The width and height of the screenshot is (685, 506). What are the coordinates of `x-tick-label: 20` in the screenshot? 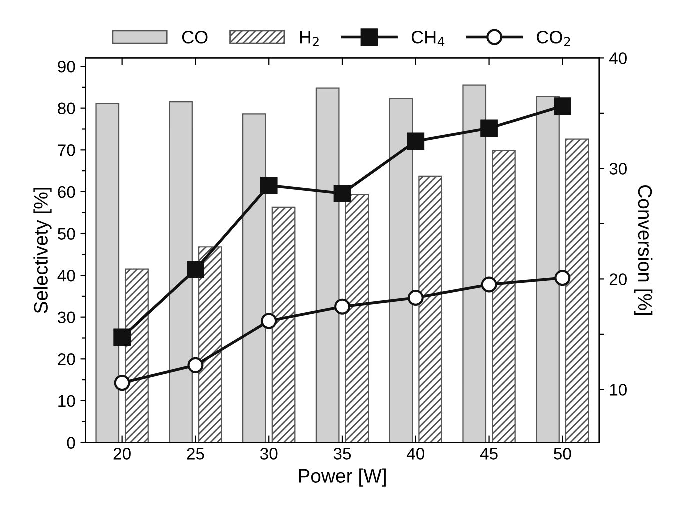 It's located at (122, 454).